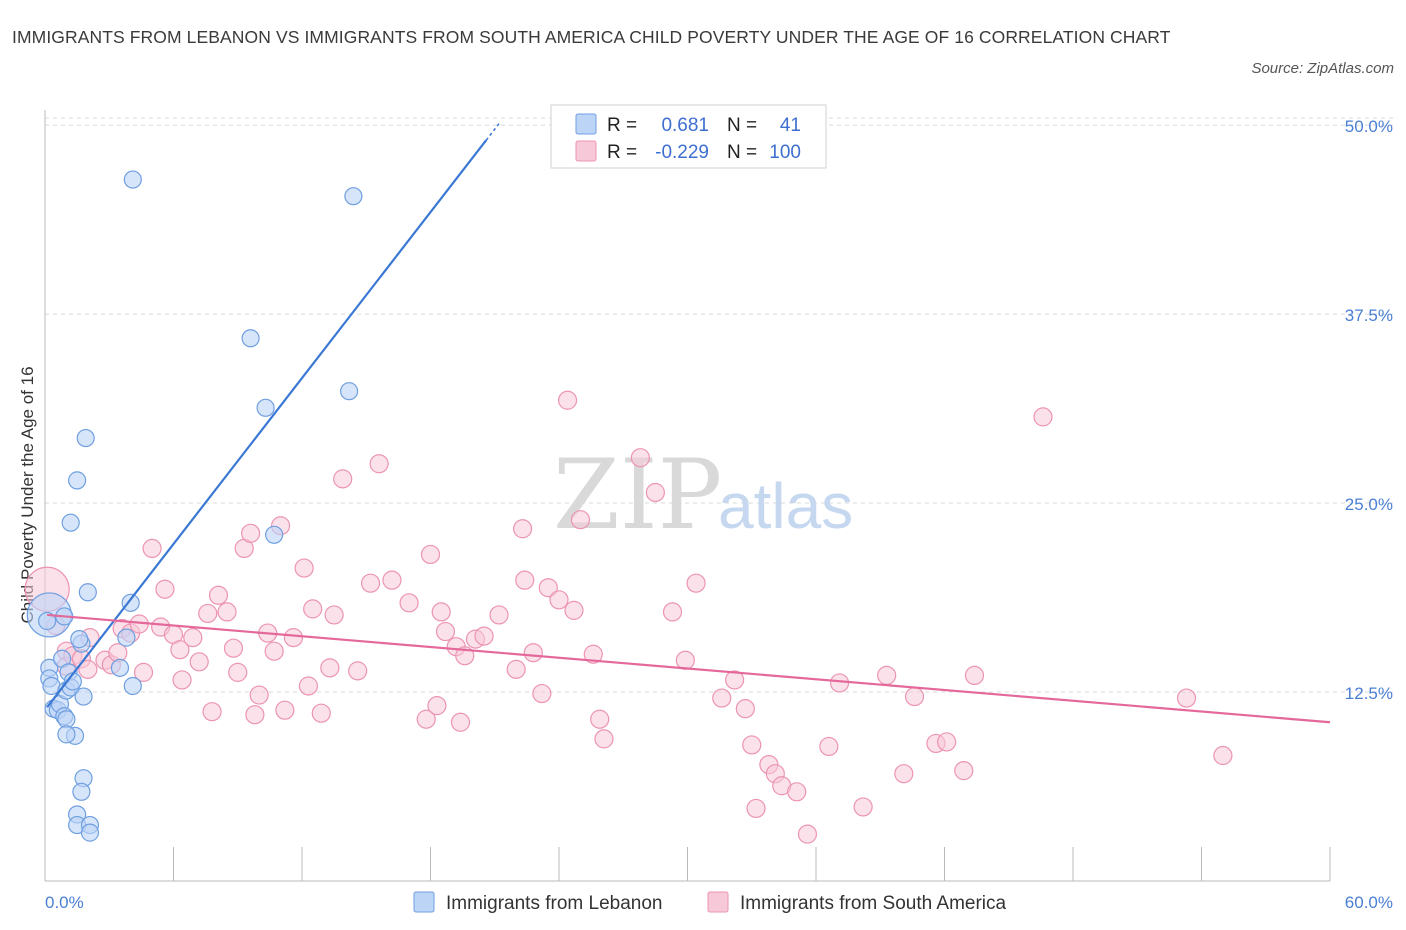 This screenshot has width=1406, height=930. I want to click on legend-r-value-south-america: -0.229, so click(682, 152).